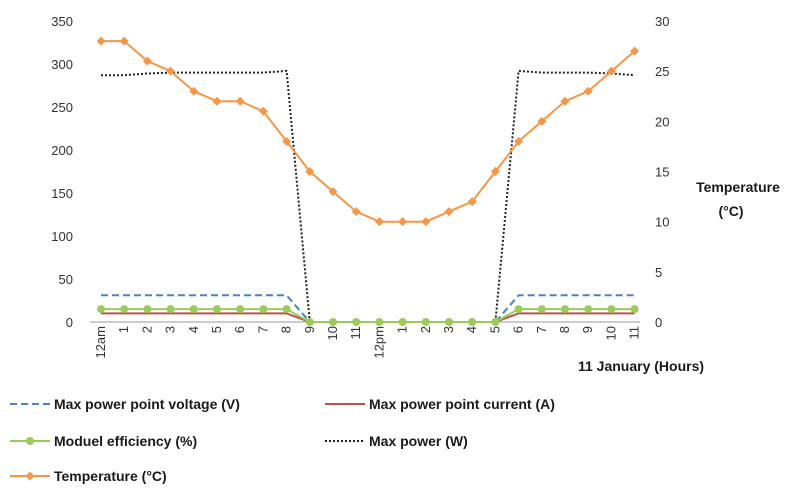  What do you see at coordinates (66, 279) in the screenshot?
I see `left-tick-label: 50` at bounding box center [66, 279].